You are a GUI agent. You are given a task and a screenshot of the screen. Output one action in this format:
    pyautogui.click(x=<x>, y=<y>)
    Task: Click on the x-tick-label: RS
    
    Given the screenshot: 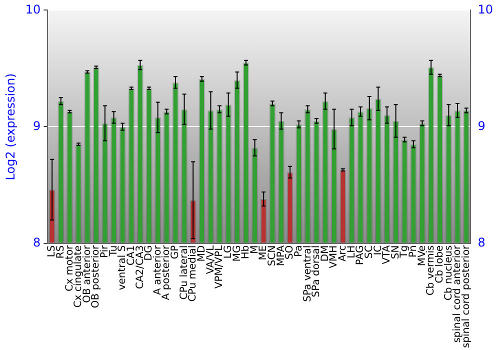 What is the action you would take?
    pyautogui.click(x=60, y=252)
    